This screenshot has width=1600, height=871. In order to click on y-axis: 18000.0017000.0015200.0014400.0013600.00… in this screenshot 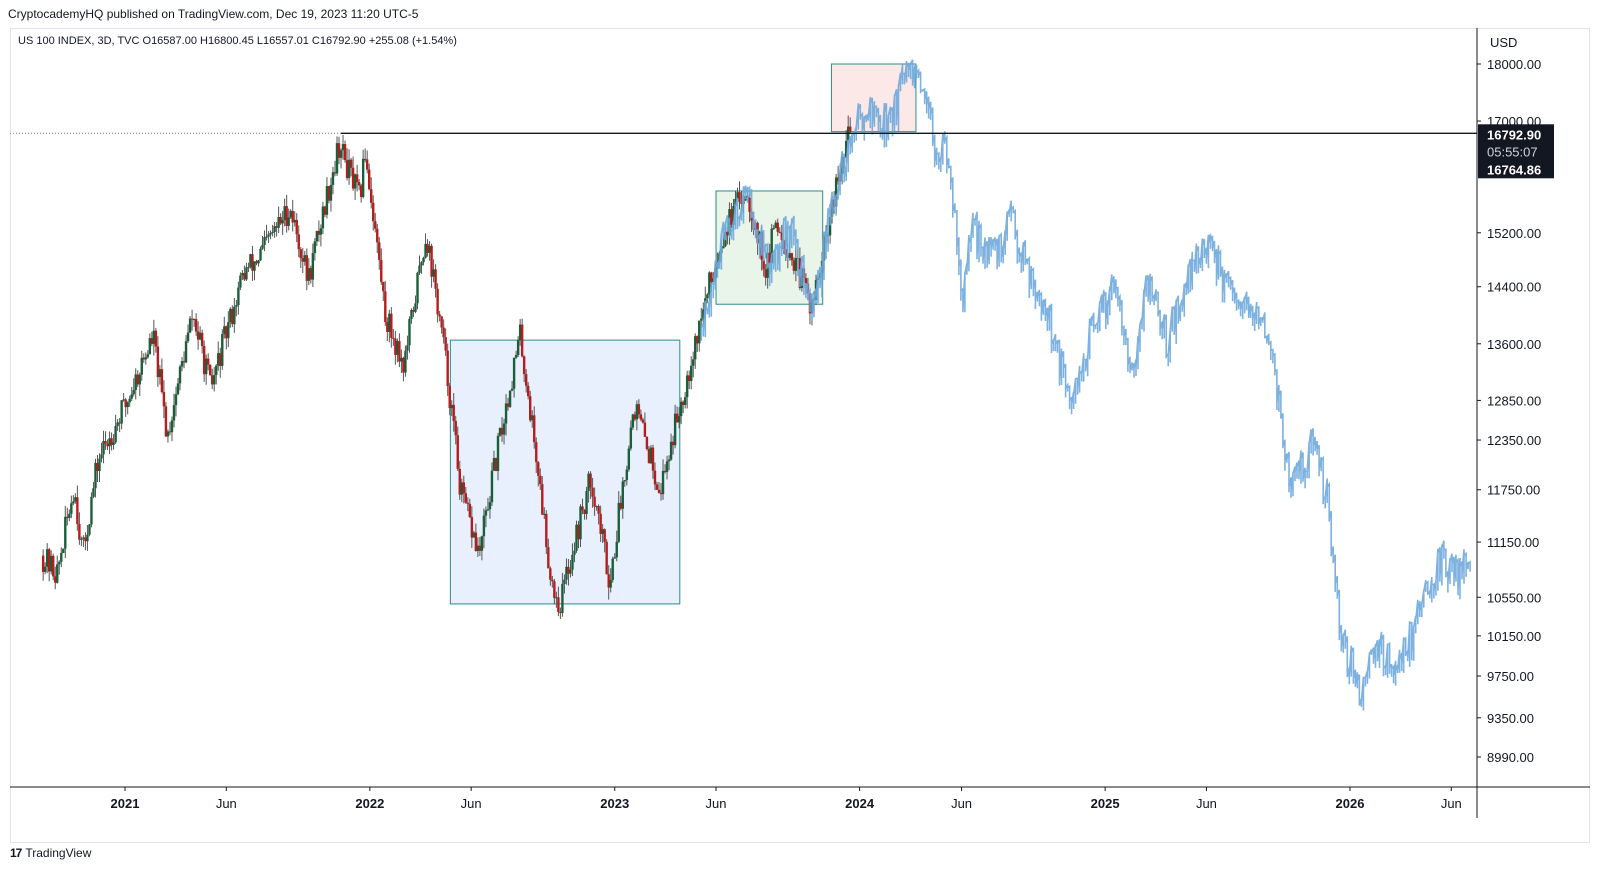, I will do `click(1515, 423)`.